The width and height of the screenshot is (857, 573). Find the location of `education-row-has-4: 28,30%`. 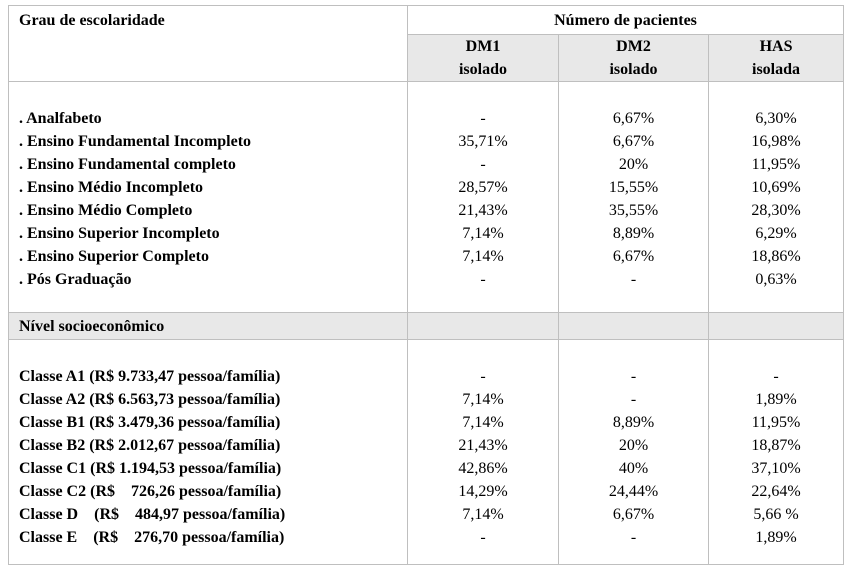

education-row-has-4: 28,30% is located at coordinates (776, 210).